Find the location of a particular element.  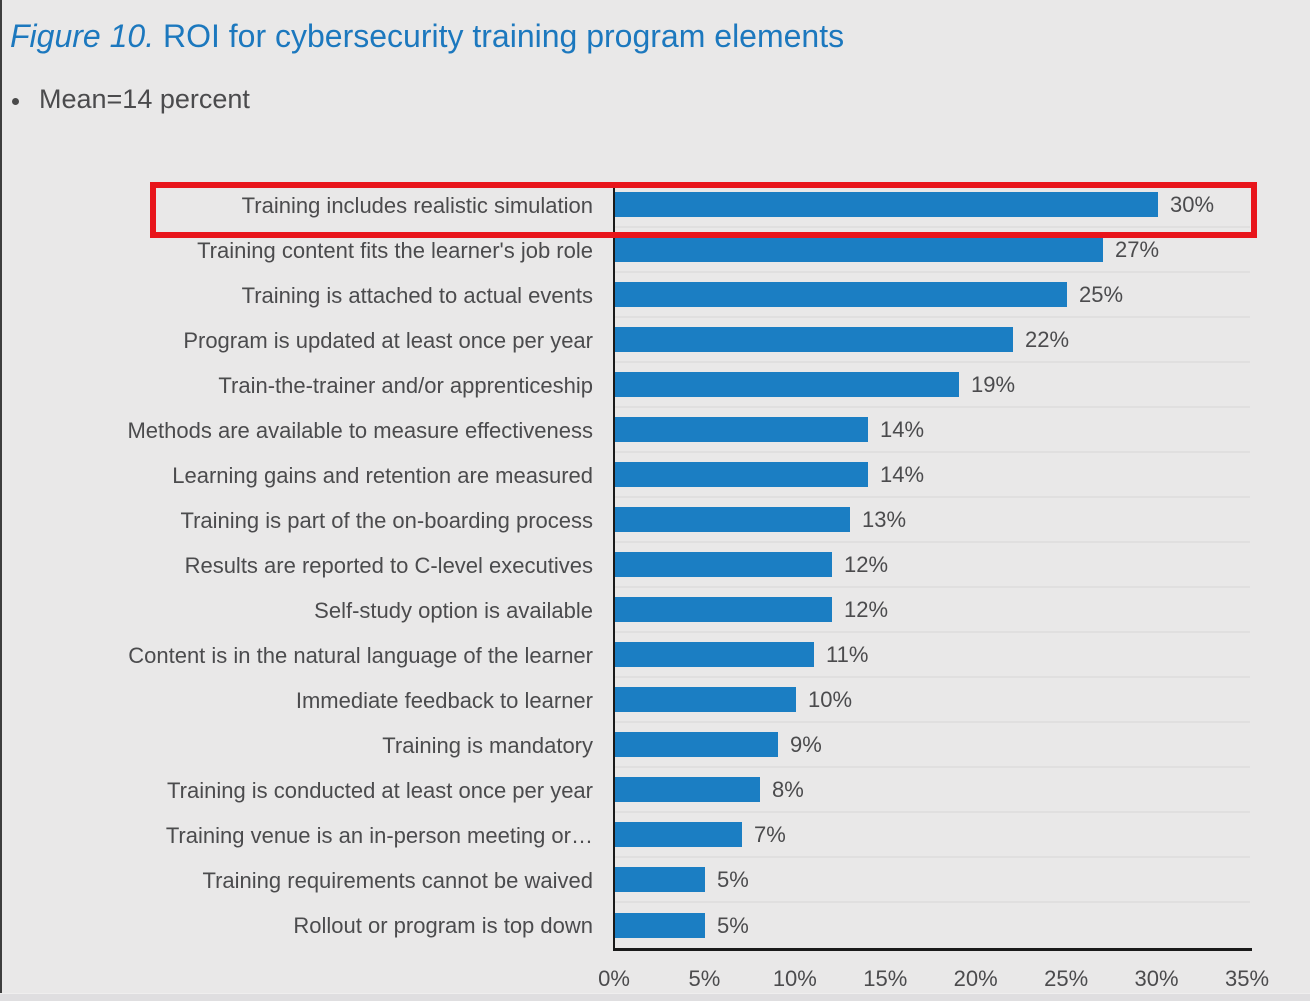

plot-cell: 30% is located at coordinates (932, 205).